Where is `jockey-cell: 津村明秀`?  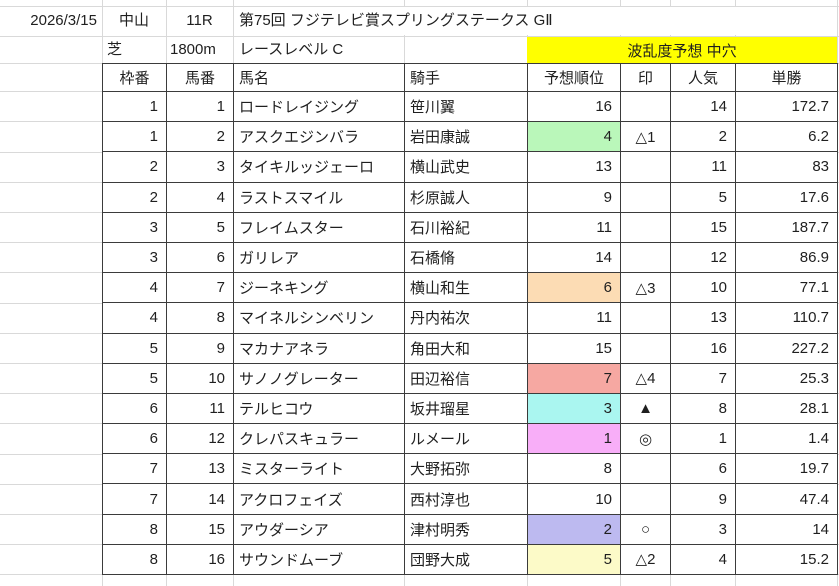
jockey-cell: 津村明秀 is located at coordinates (466, 529).